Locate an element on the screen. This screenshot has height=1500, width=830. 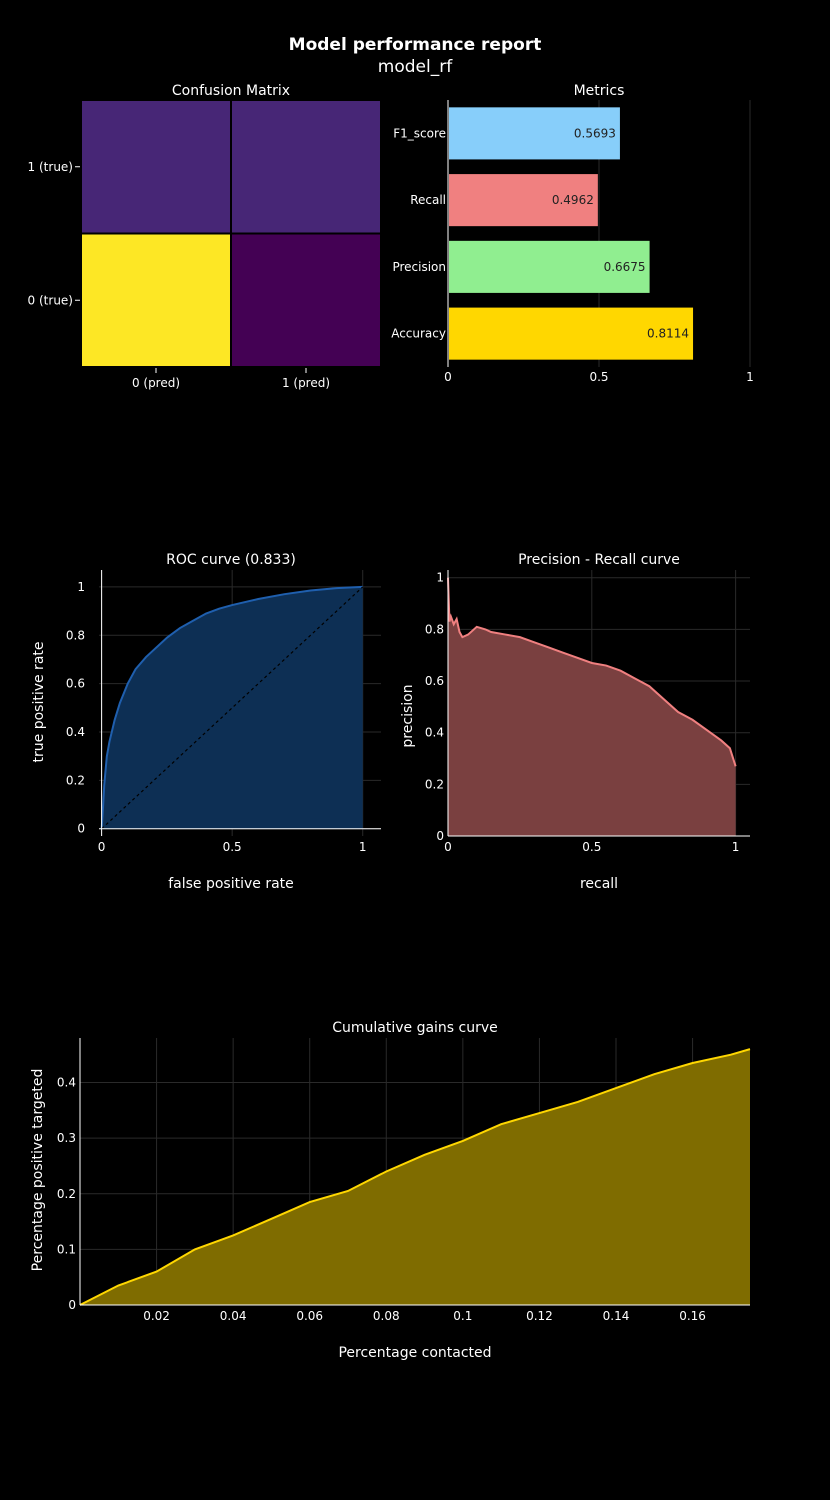
gains-plot-xtick-label: 0.12 is located at coordinates (539, 1316).